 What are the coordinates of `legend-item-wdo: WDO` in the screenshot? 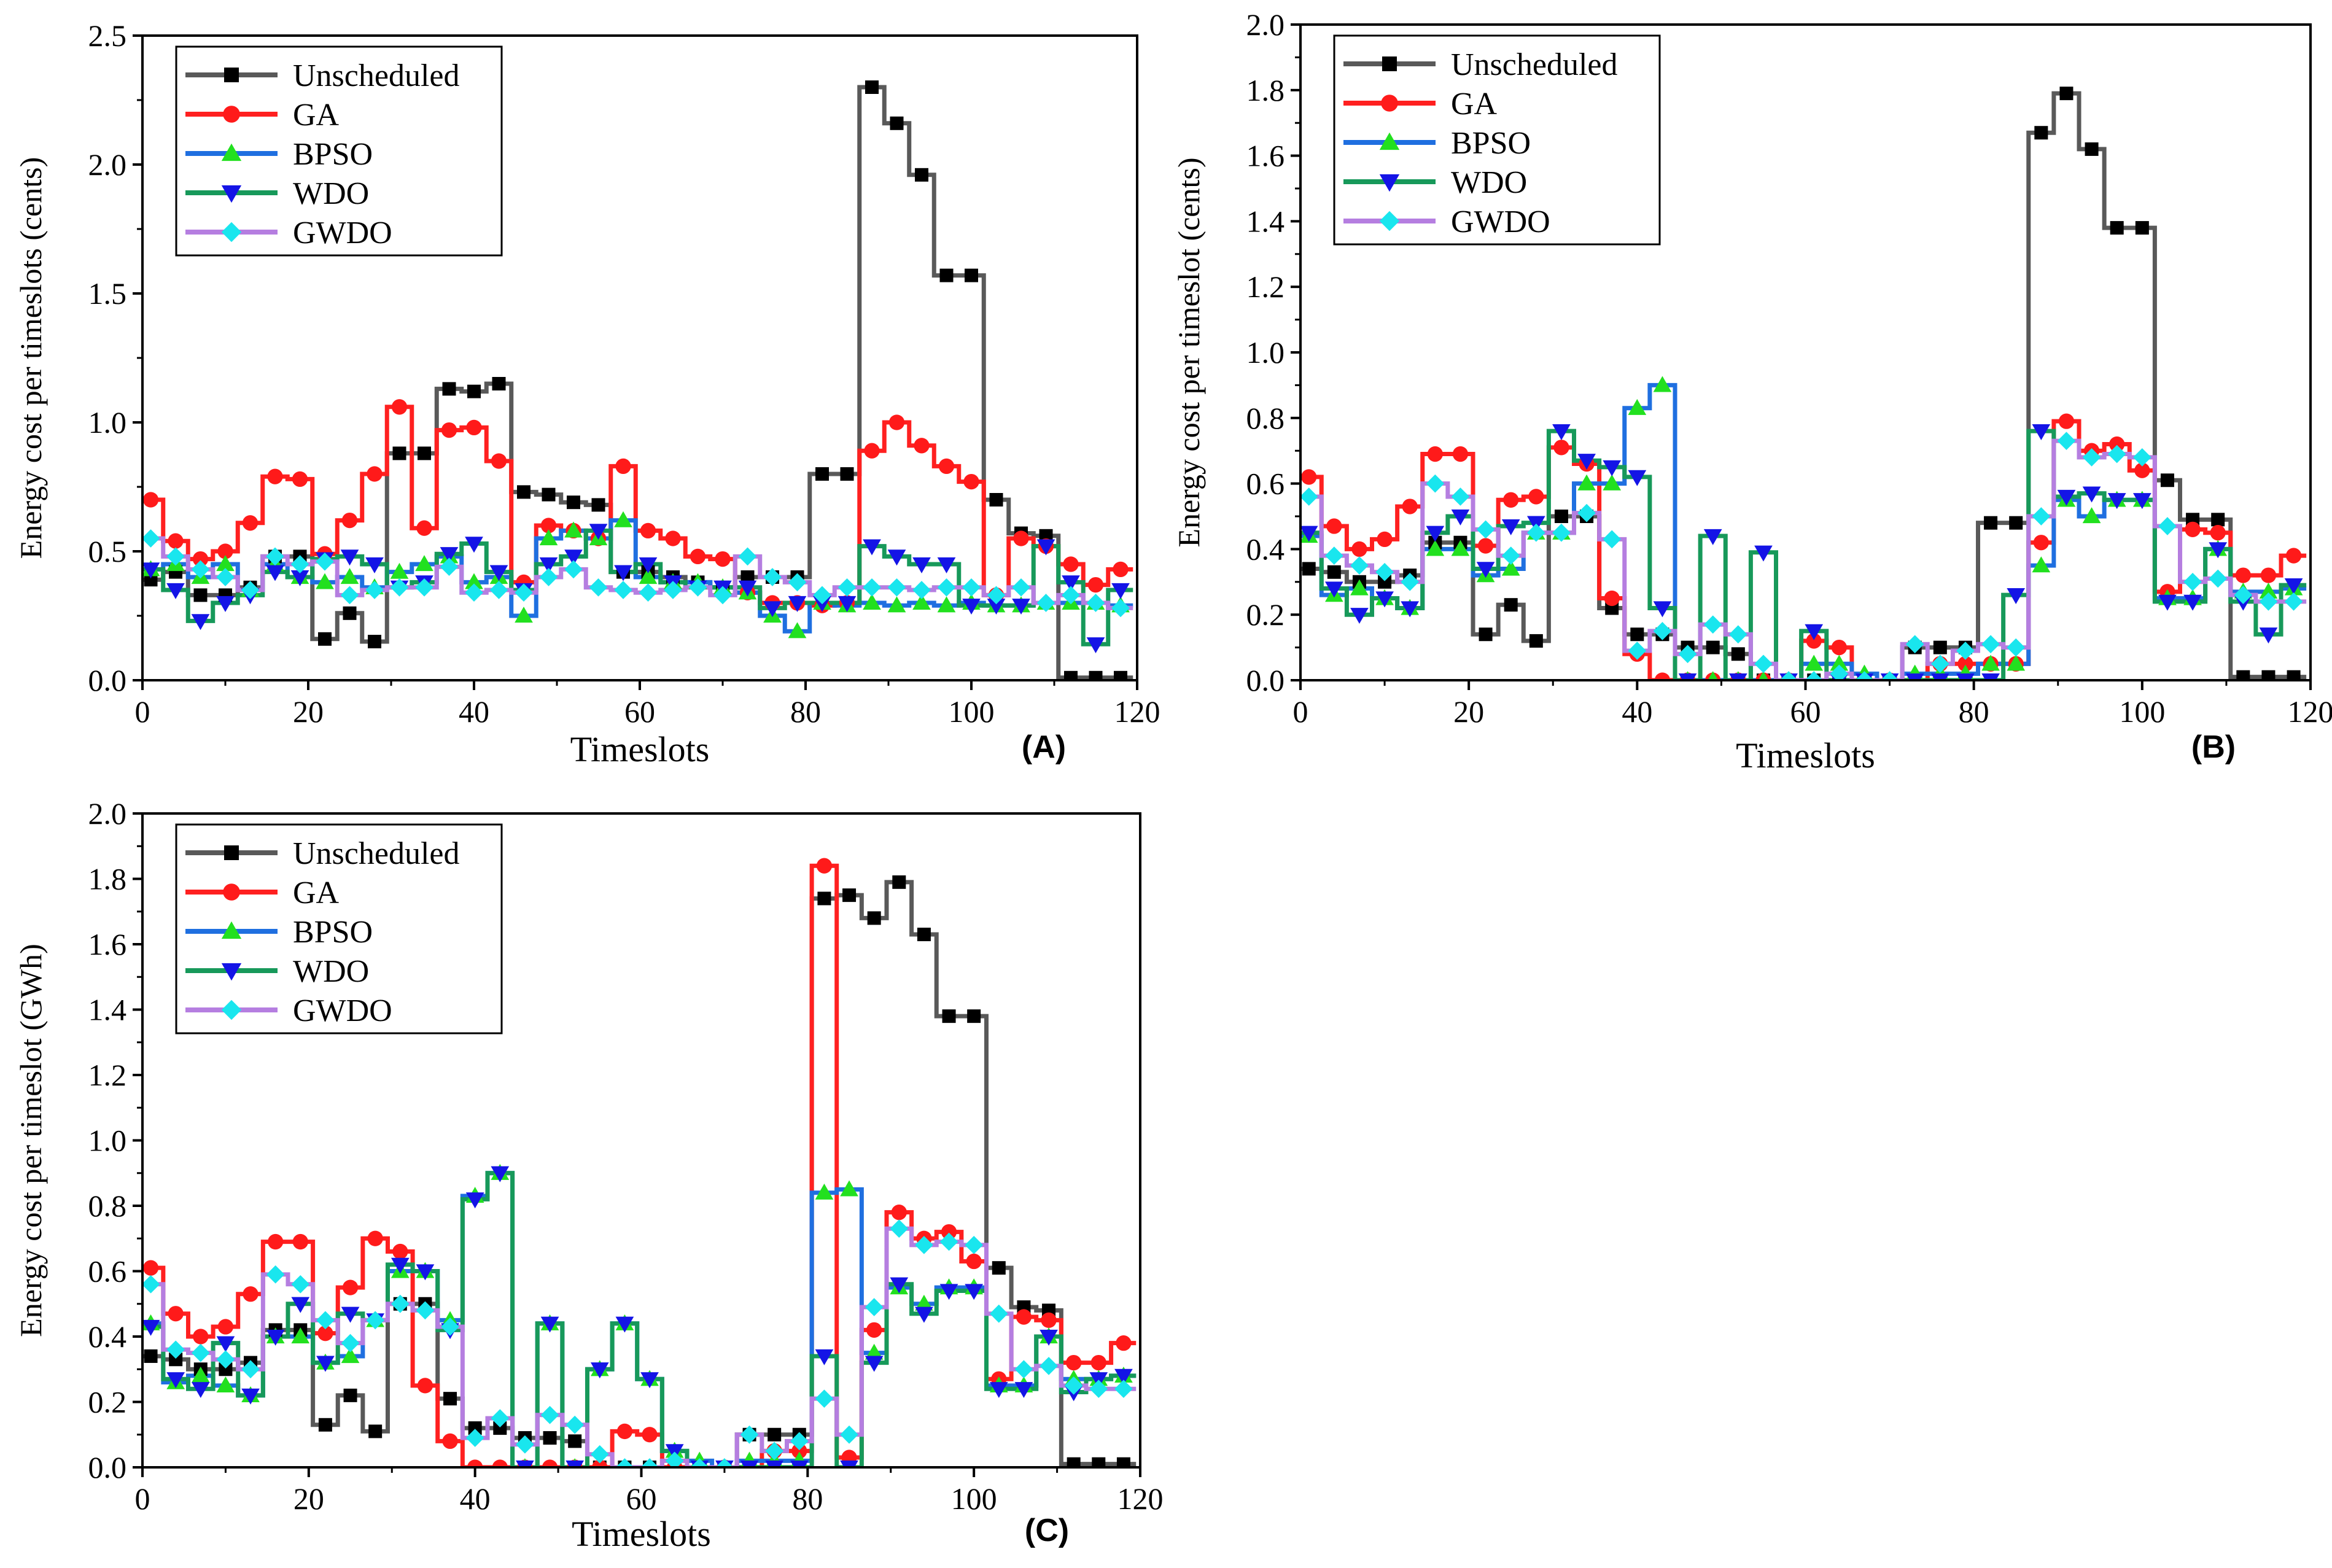 It's located at (277, 972).